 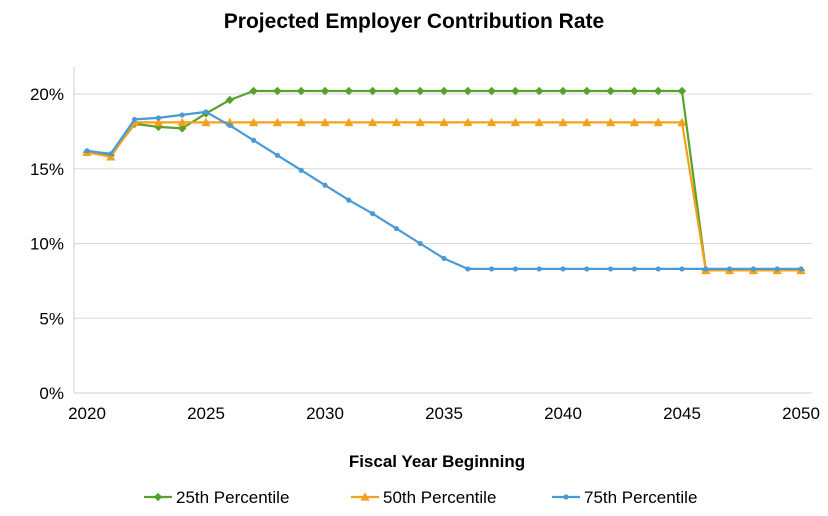 What do you see at coordinates (51, 318) in the screenshot?
I see `y-tick-label: 5%` at bounding box center [51, 318].